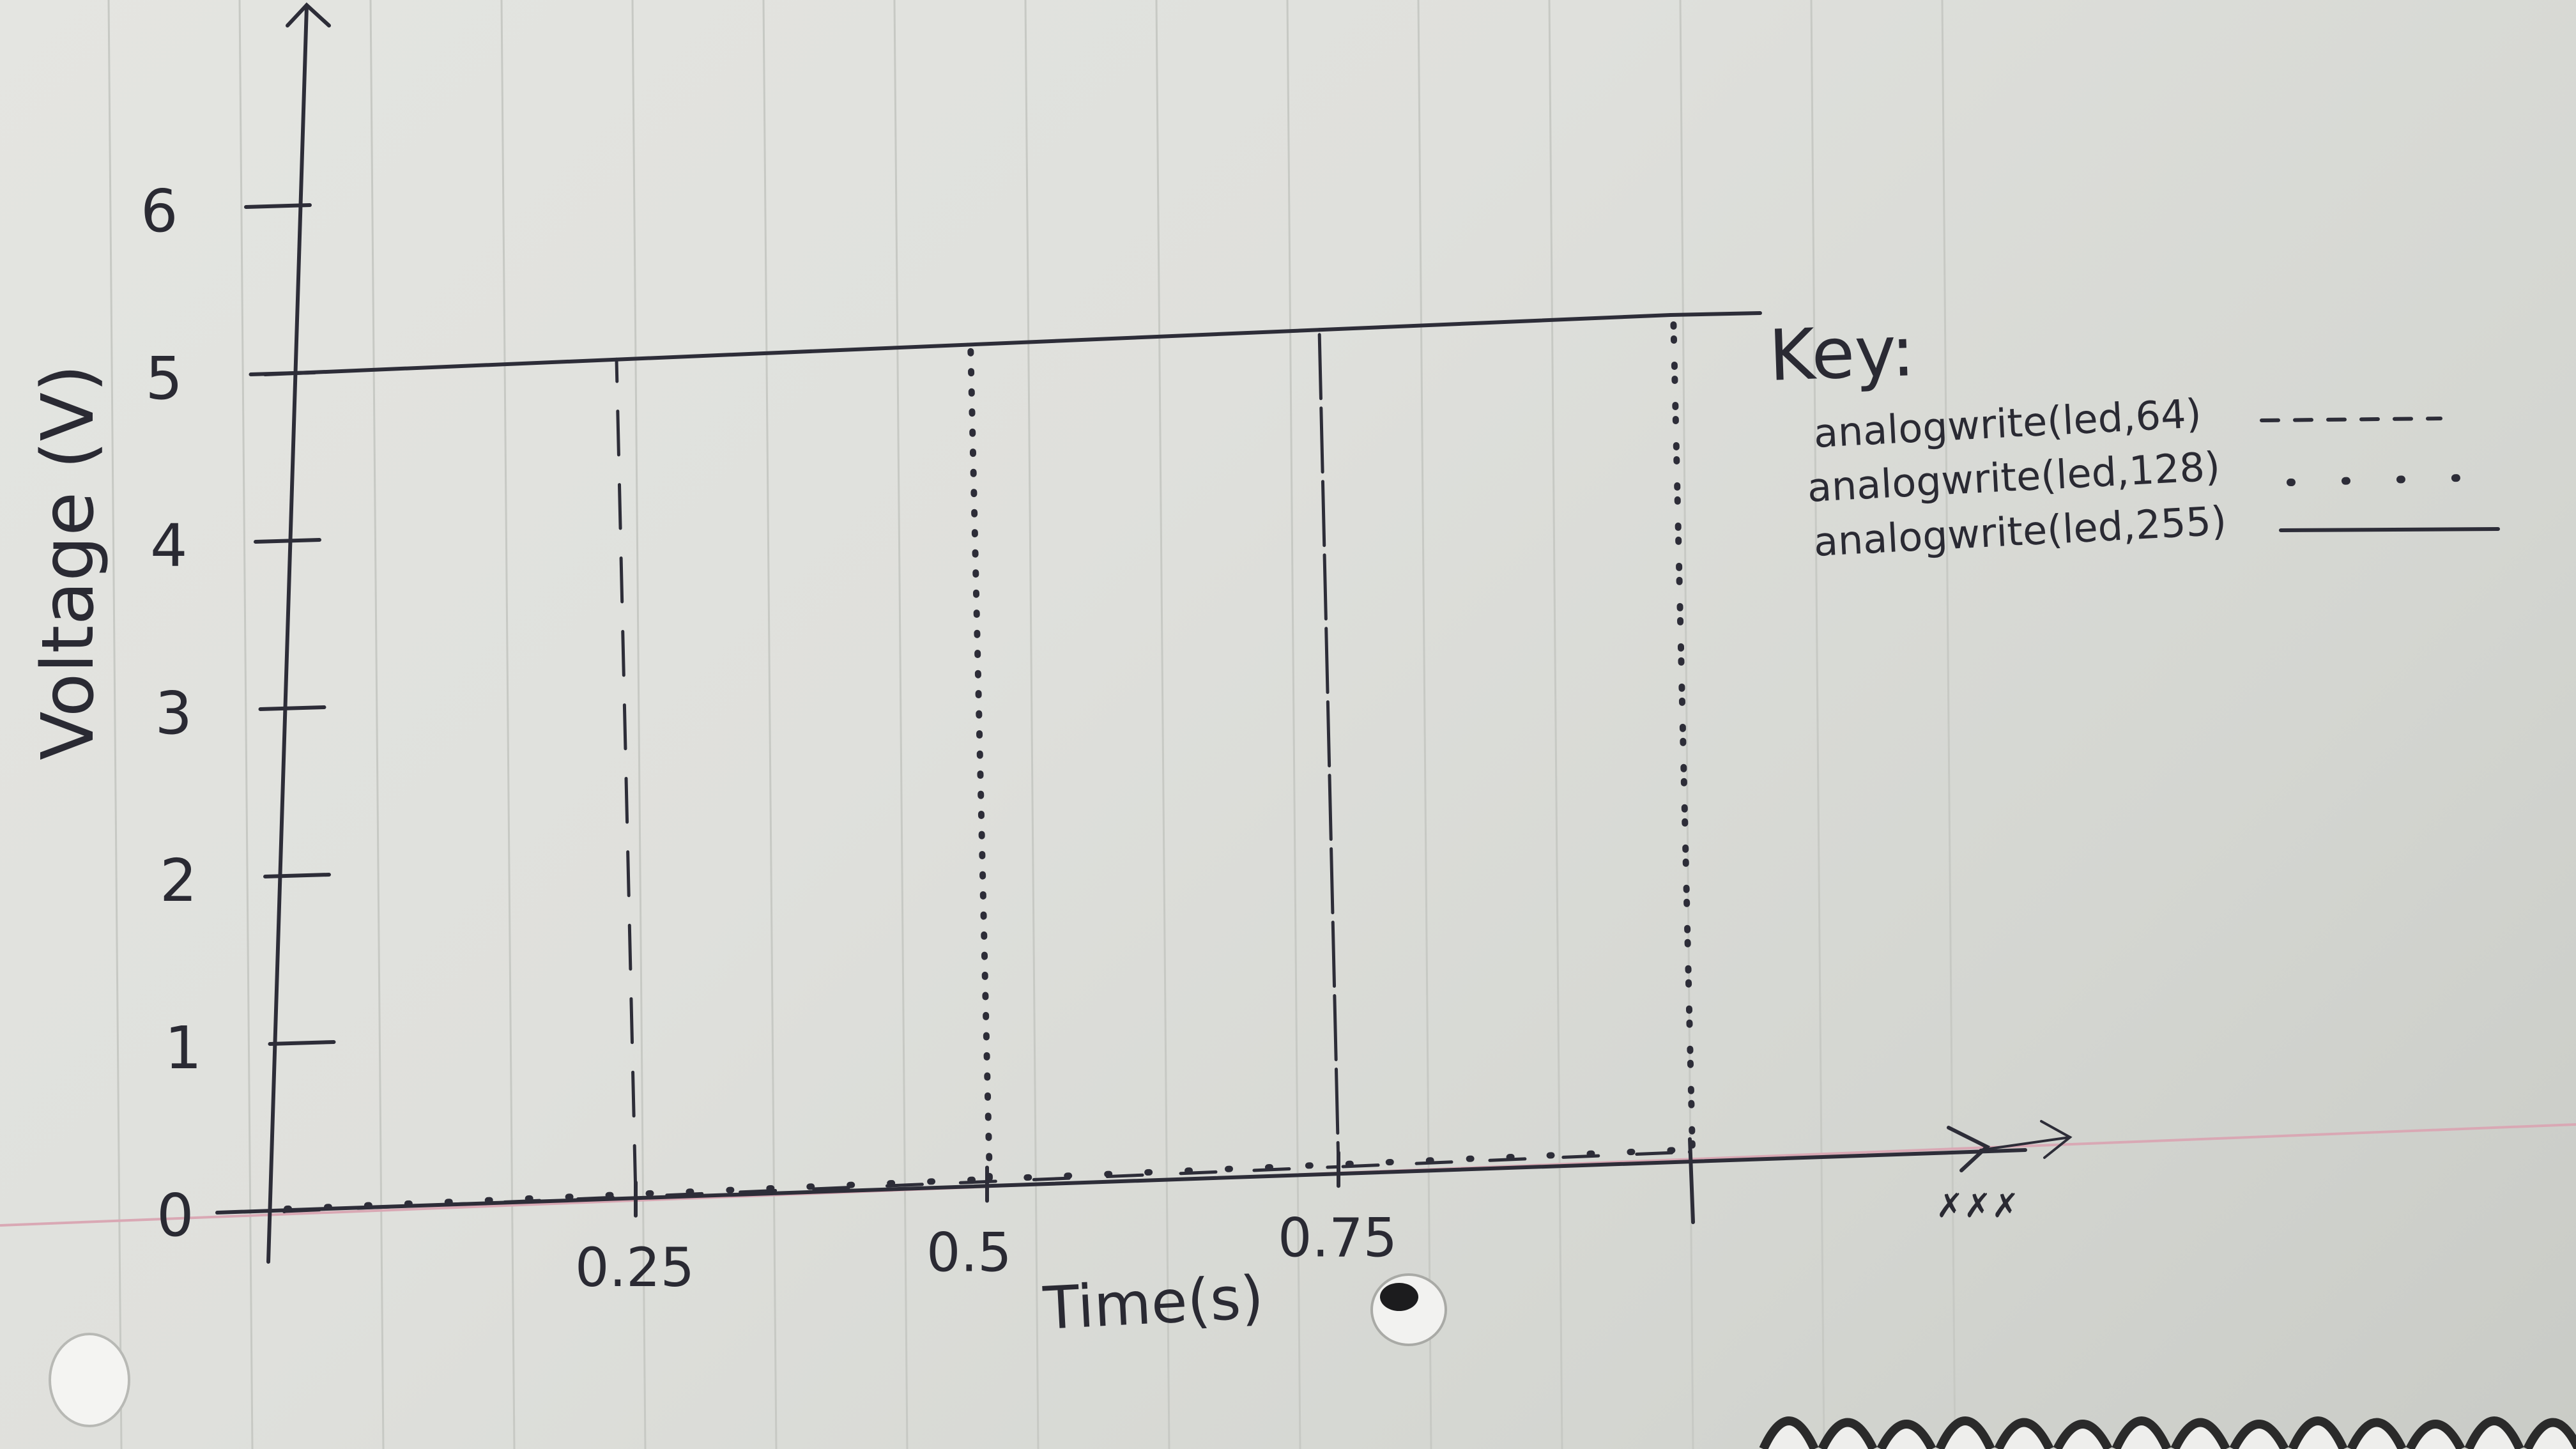 This screenshot has width=2576, height=1449. I want to click on x-axis-arrow-head, so click(2056, 1139).